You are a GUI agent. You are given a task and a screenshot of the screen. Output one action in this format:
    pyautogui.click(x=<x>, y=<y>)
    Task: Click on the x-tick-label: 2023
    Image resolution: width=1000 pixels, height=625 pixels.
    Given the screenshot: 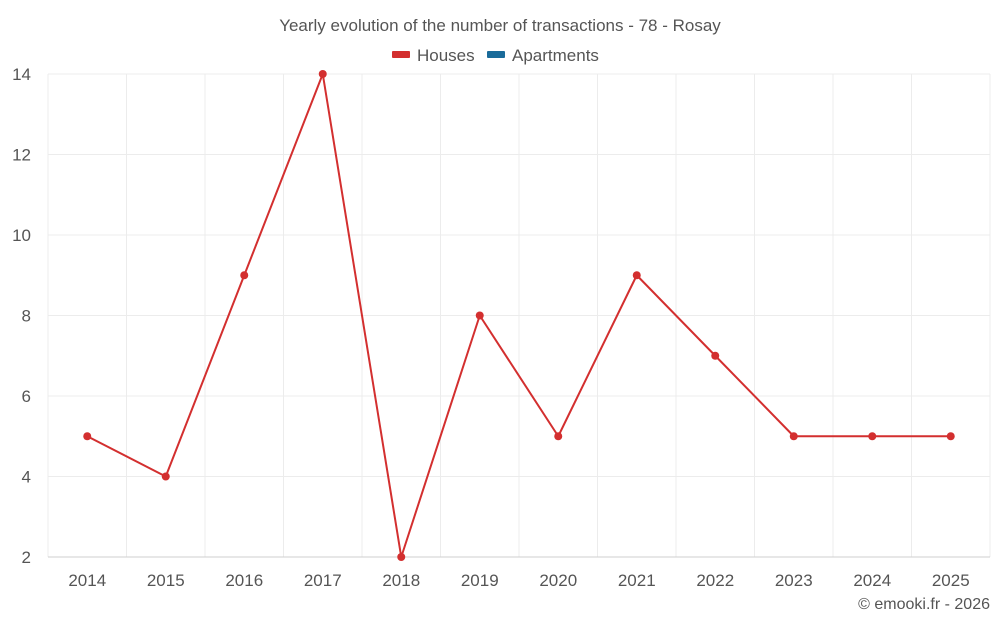 What is the action you would take?
    pyautogui.click(x=794, y=580)
    